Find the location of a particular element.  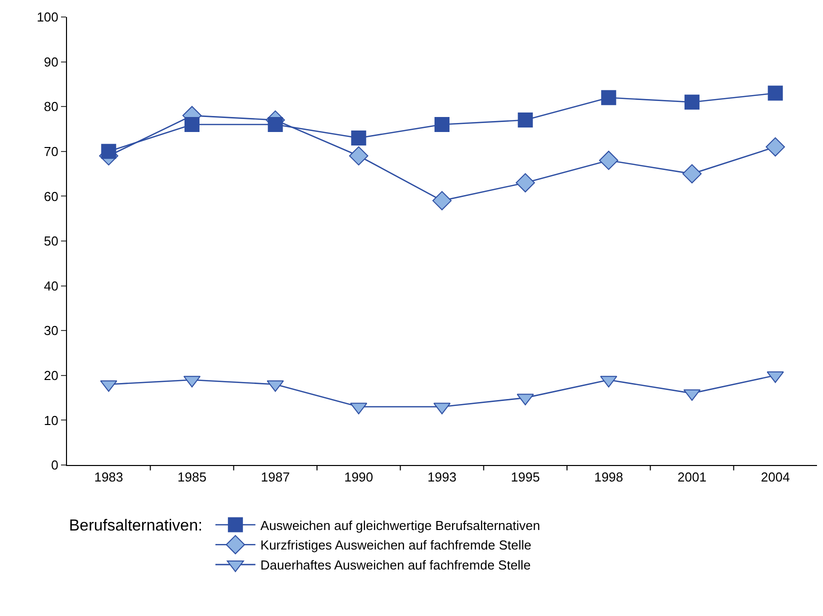

x-tick-label: 1993 is located at coordinates (442, 477).